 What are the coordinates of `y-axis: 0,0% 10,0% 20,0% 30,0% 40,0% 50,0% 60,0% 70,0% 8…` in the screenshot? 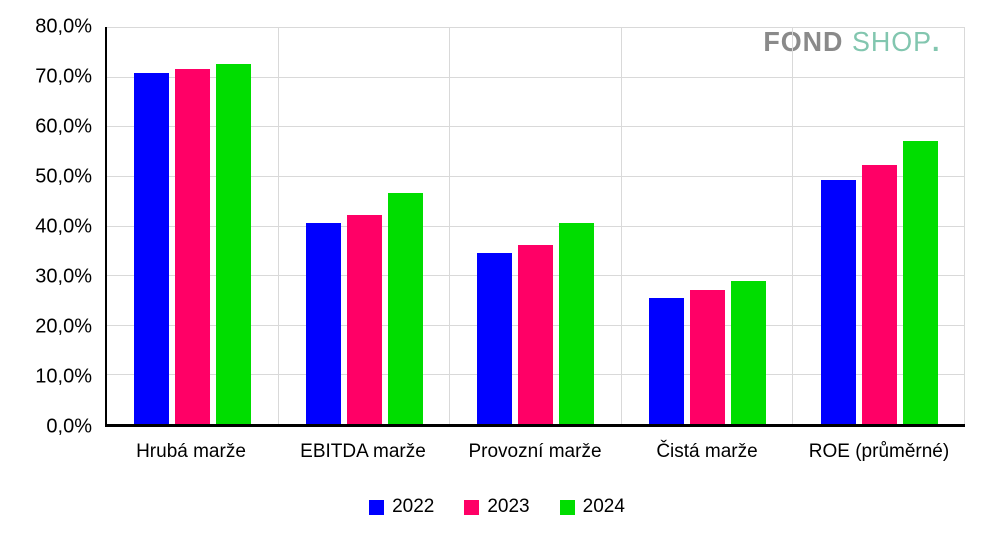 It's located at (46, 227).